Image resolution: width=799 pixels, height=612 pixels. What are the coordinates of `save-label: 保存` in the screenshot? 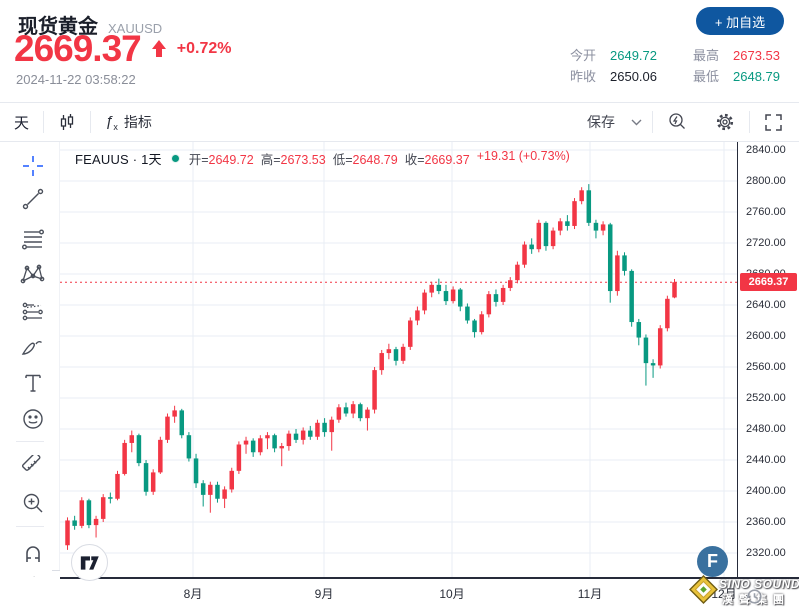 It's located at (601, 122).